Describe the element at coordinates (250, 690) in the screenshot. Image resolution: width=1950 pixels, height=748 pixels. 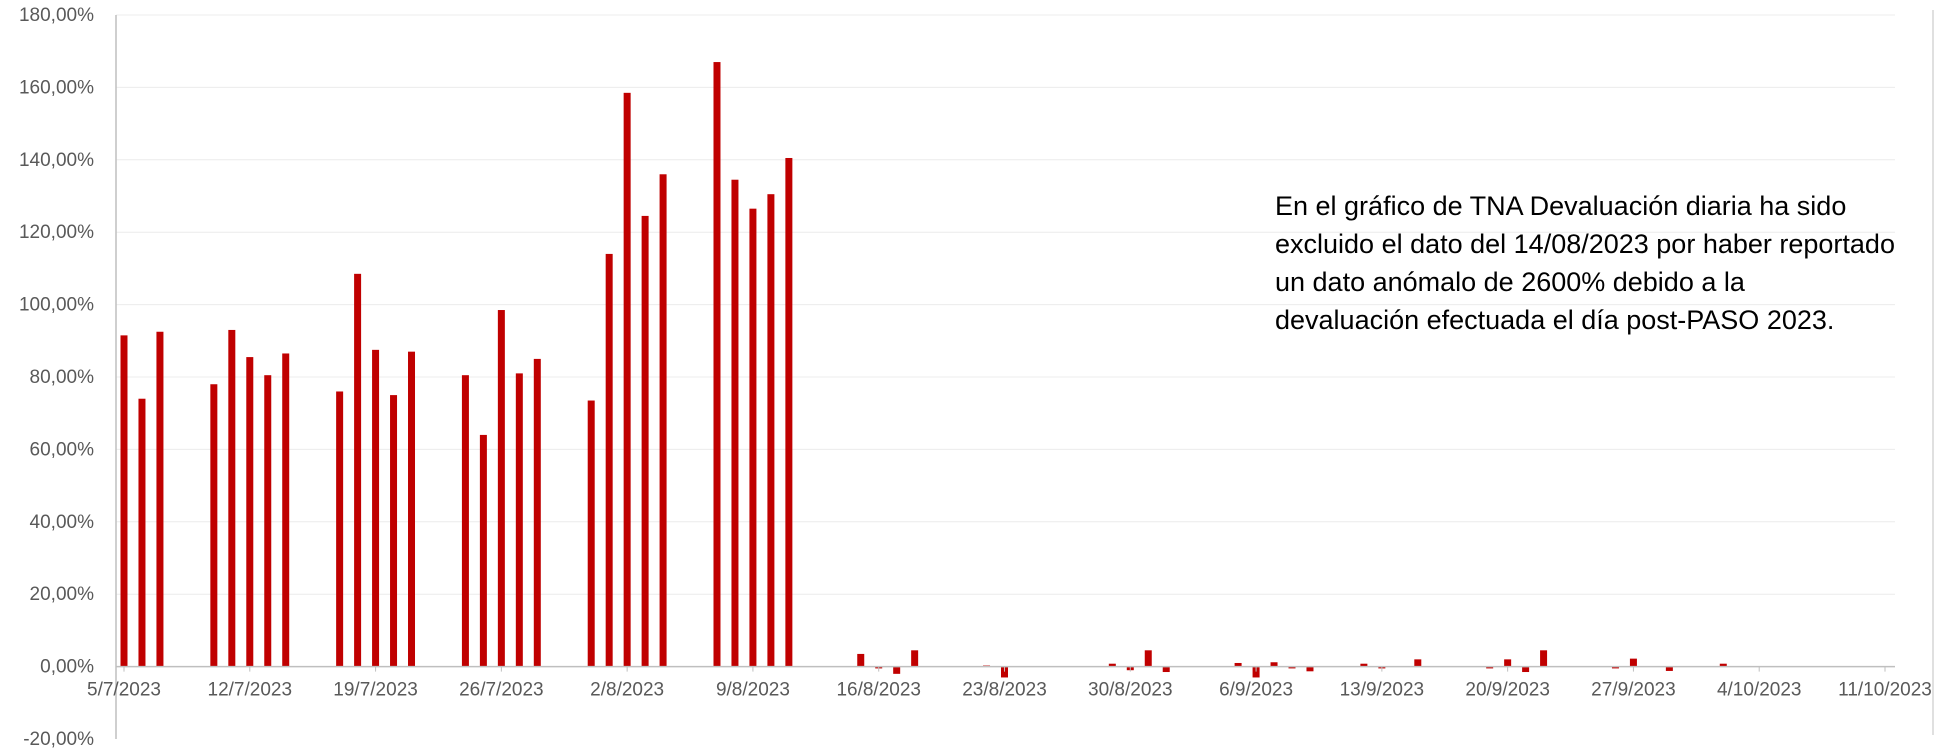
I see `x-tick-label: 12/7/2023` at that location.